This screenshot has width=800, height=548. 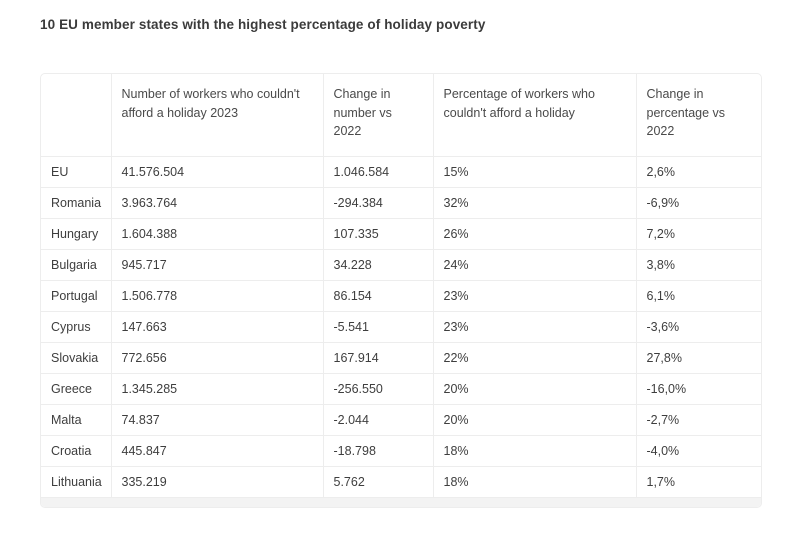 I want to click on table-row: Portugal 1.506.778 86.154 23% 6,1%, so click(x=401, y=296).